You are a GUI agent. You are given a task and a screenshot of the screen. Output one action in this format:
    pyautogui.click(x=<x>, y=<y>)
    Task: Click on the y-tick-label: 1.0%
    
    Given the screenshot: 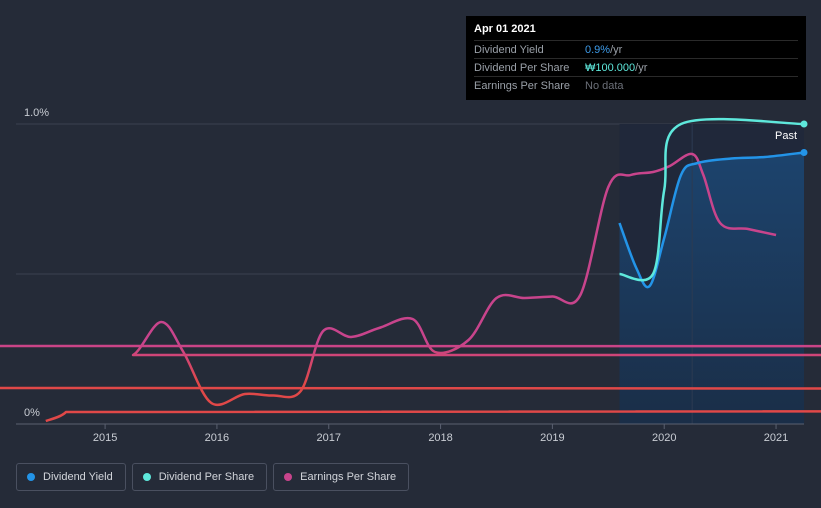 What is the action you would take?
    pyautogui.click(x=36, y=113)
    